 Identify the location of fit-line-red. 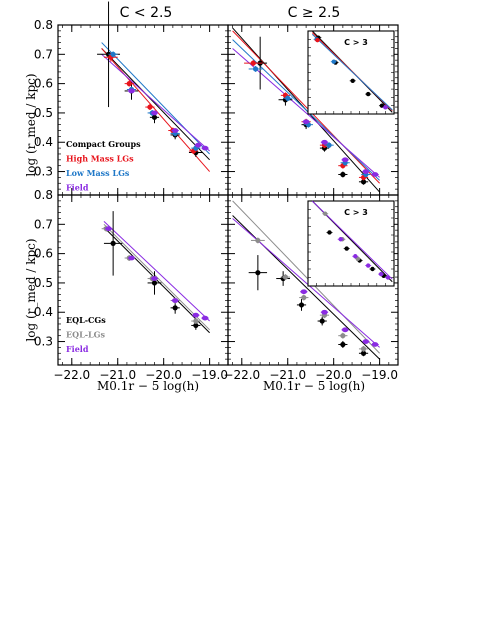
(306, 107).